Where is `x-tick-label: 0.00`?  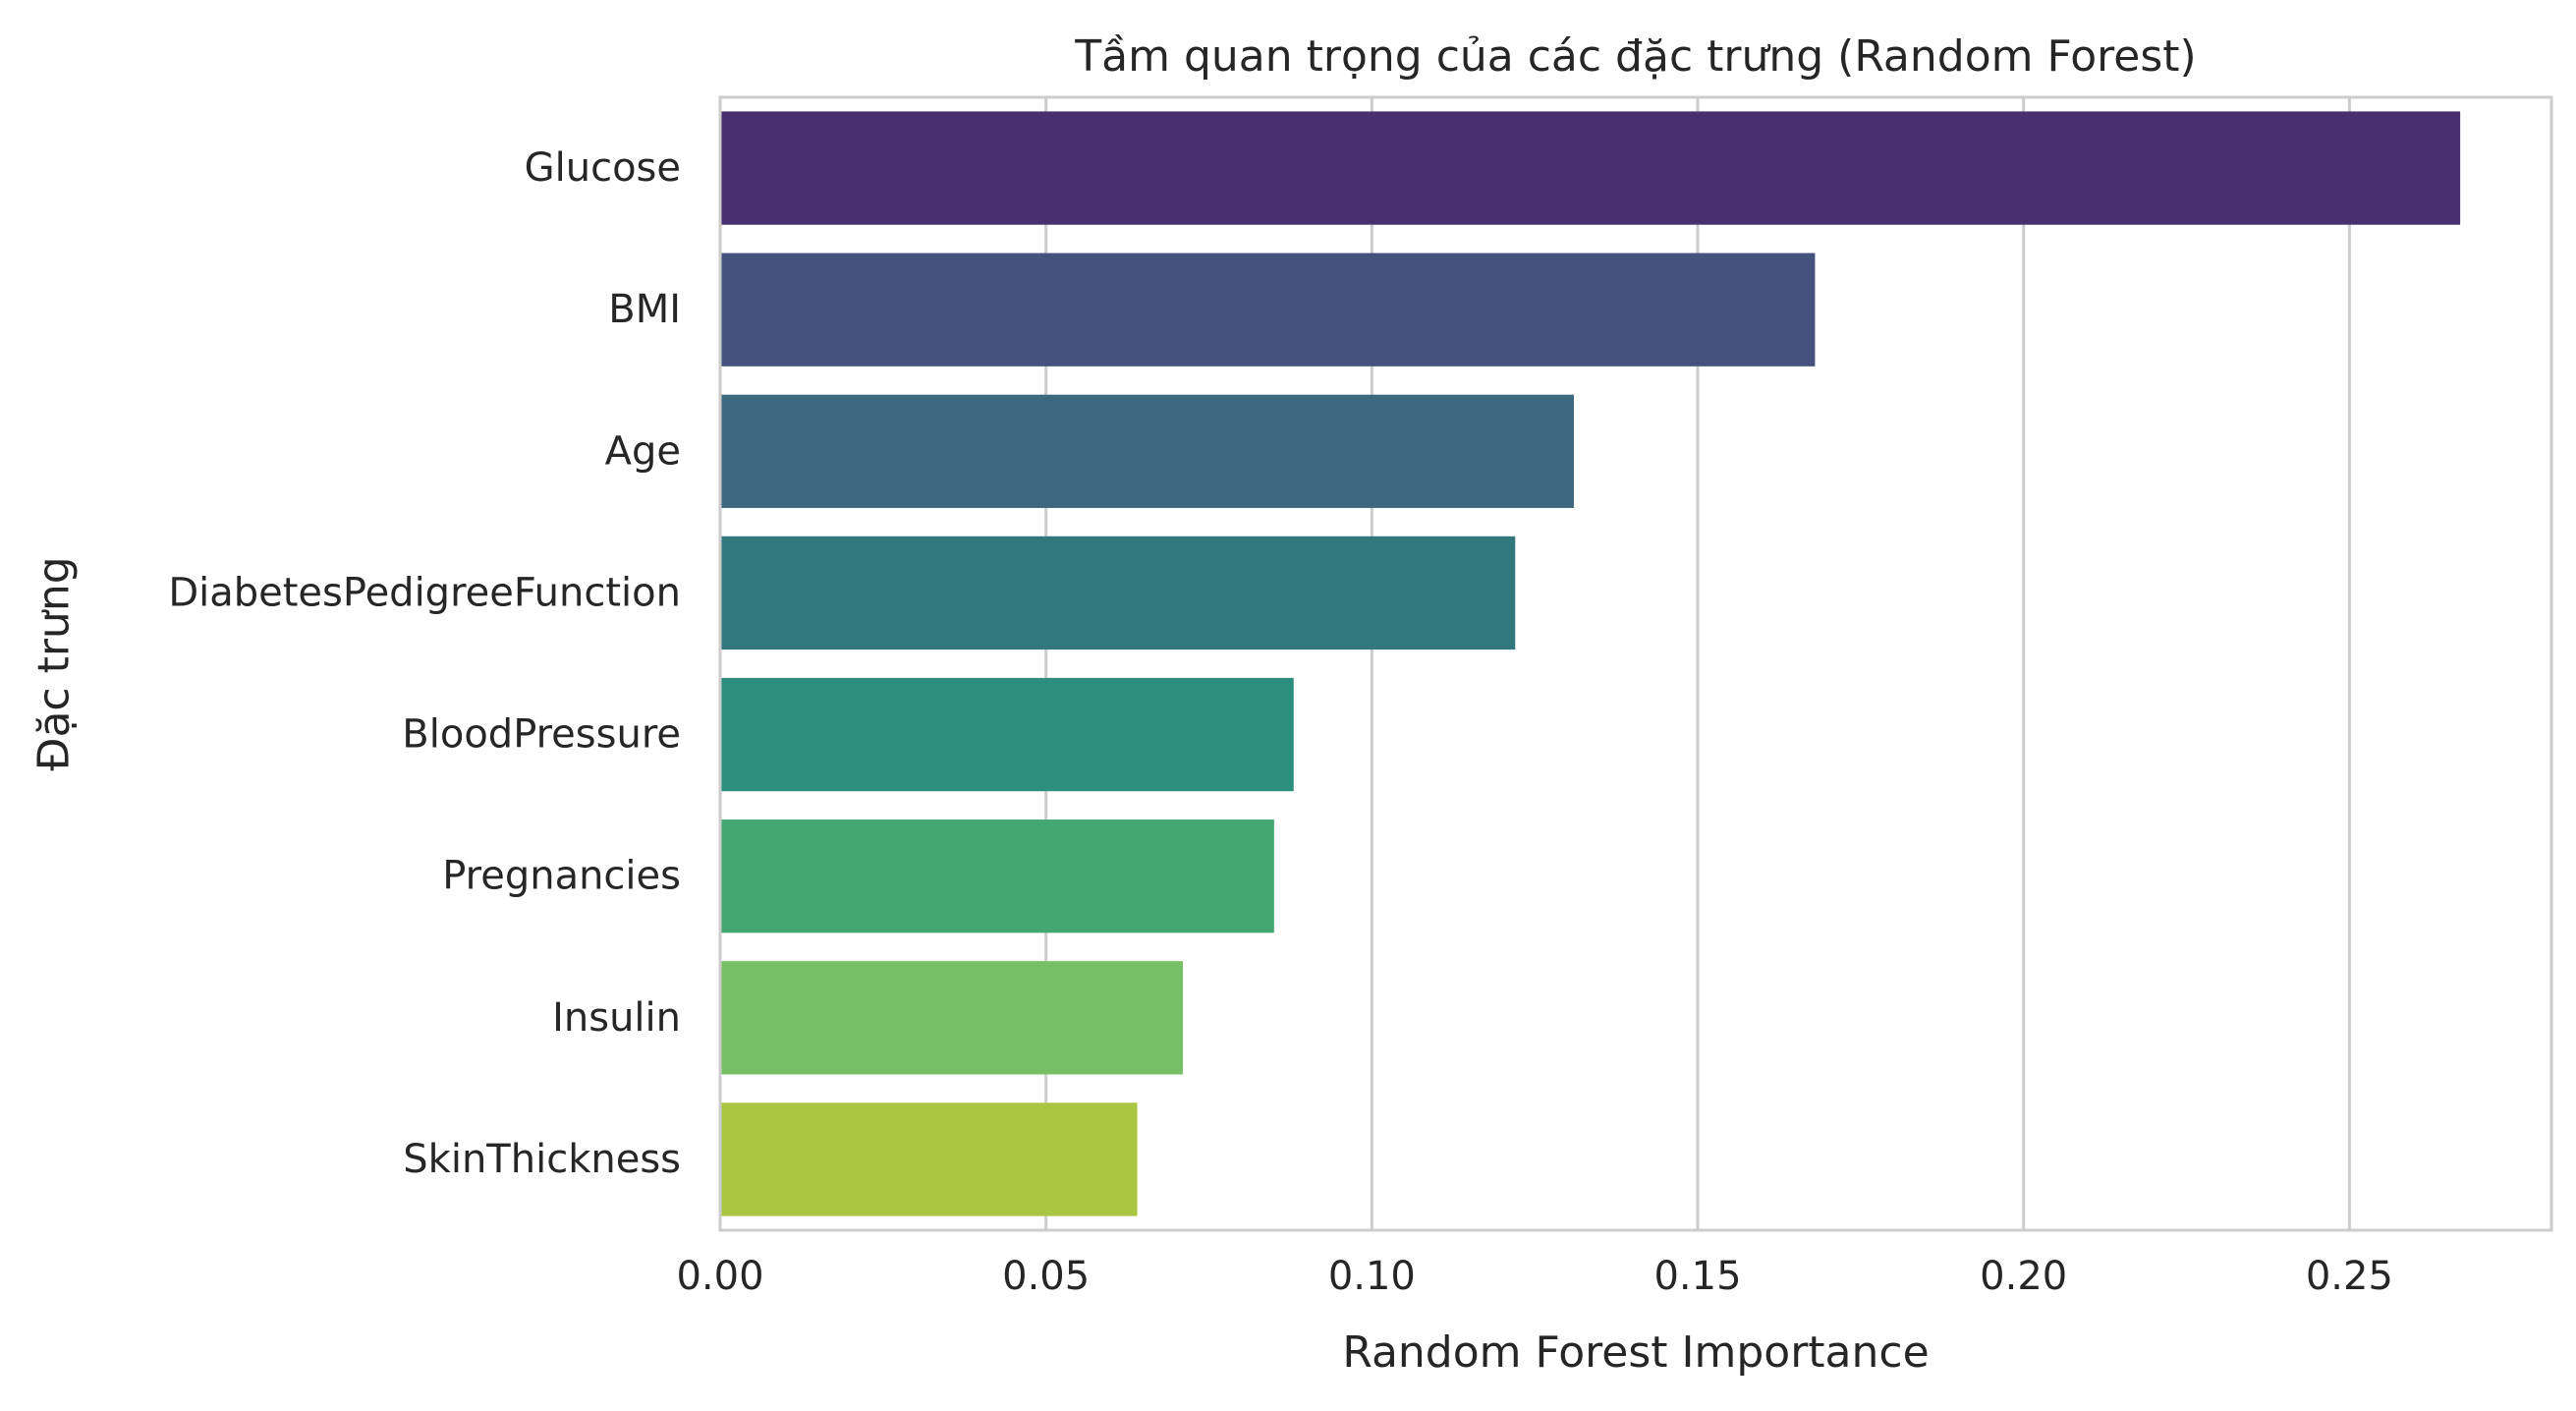
x-tick-label: 0.00 is located at coordinates (719, 1277).